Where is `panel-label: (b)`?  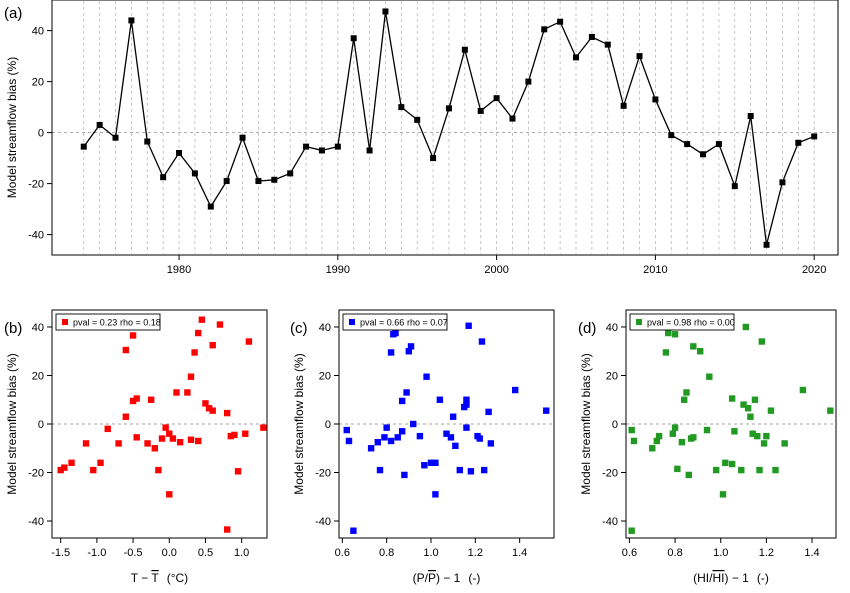
panel-label: (b) is located at coordinates (13, 328).